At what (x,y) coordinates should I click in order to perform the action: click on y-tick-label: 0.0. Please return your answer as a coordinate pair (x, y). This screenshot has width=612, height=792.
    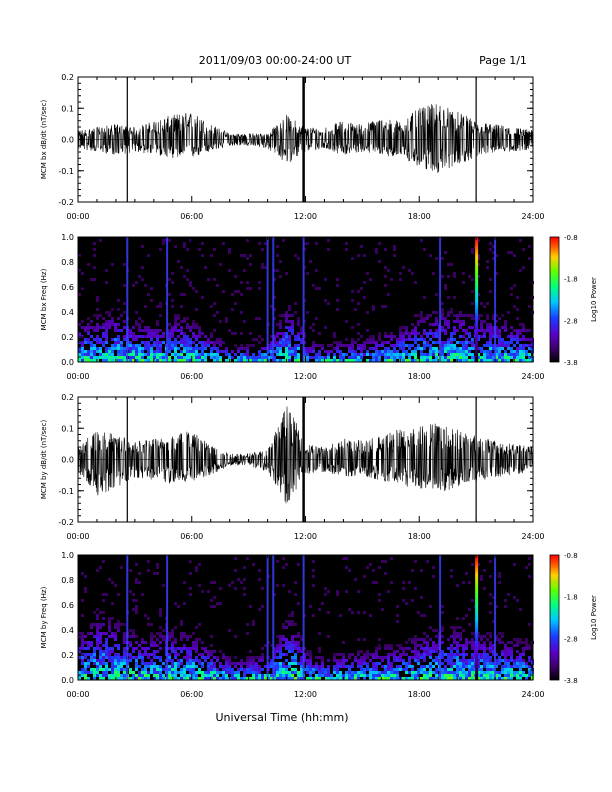
    Looking at the image, I should click on (67, 140).